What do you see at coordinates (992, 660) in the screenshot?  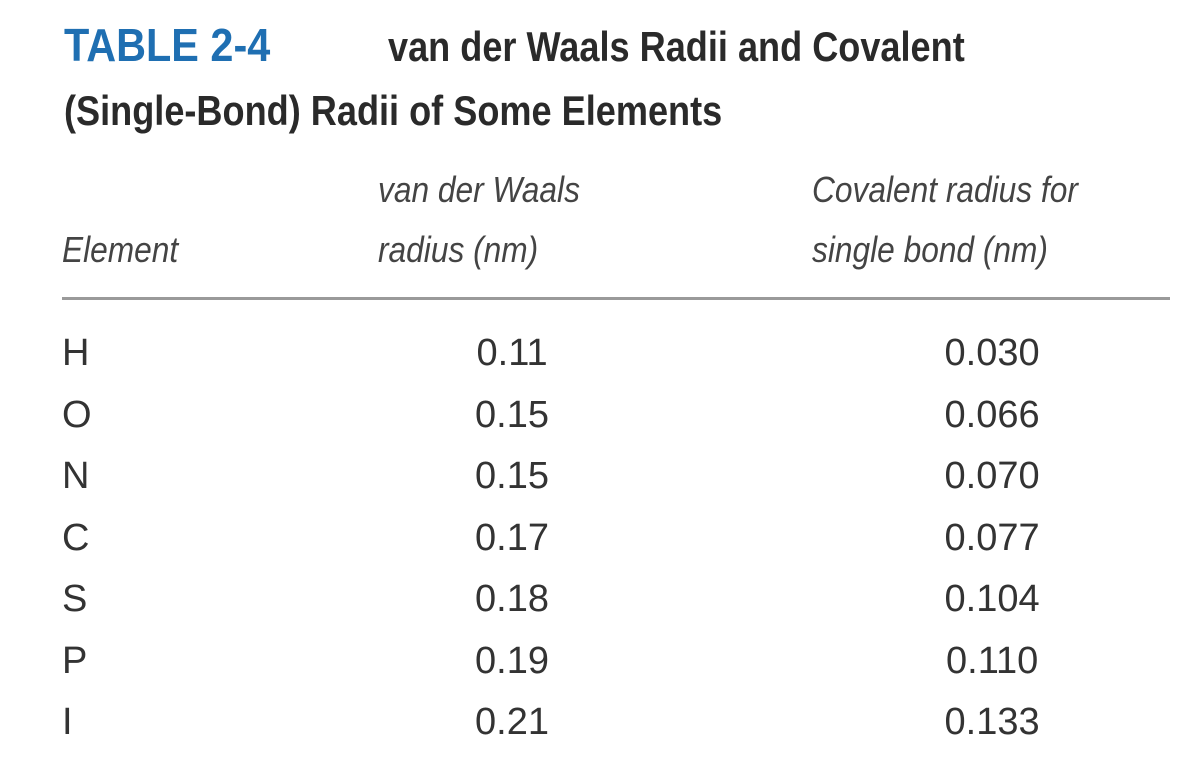 I see `value-cell: 0.110` at bounding box center [992, 660].